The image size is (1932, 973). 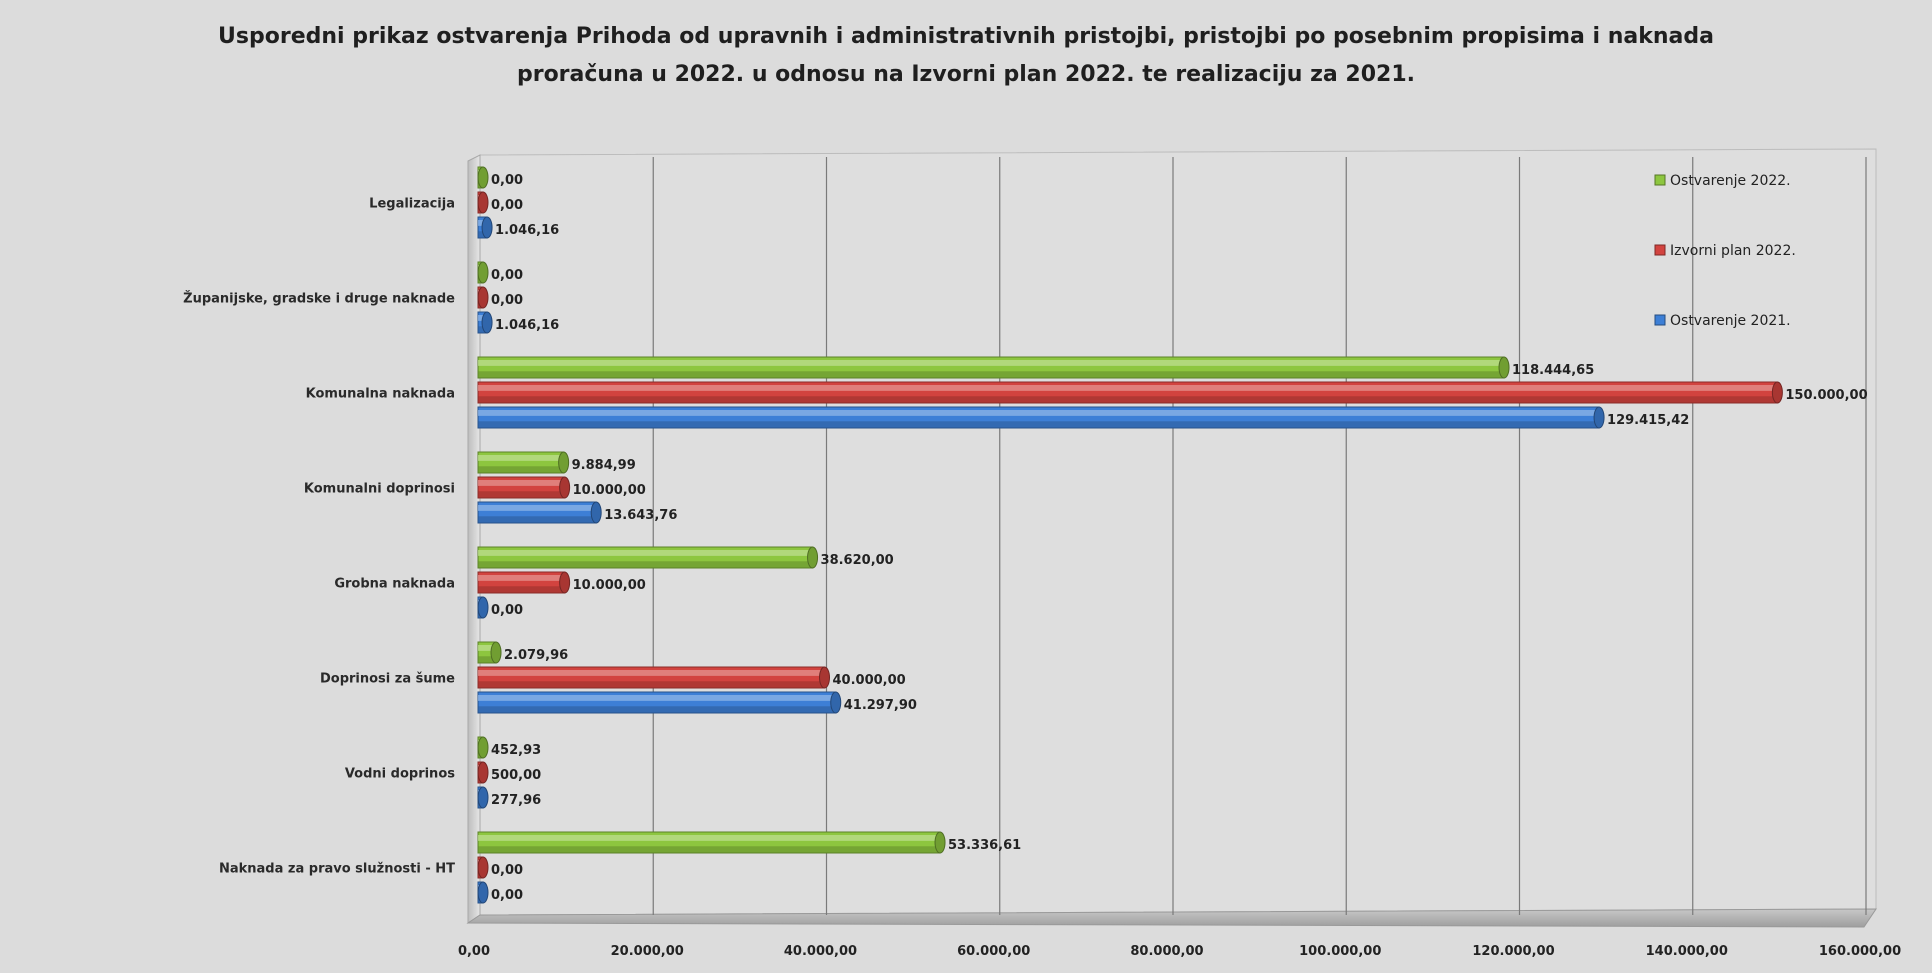 What do you see at coordinates (1340, 951) in the screenshot?
I see `x-tick-label: 100.000,00` at bounding box center [1340, 951].